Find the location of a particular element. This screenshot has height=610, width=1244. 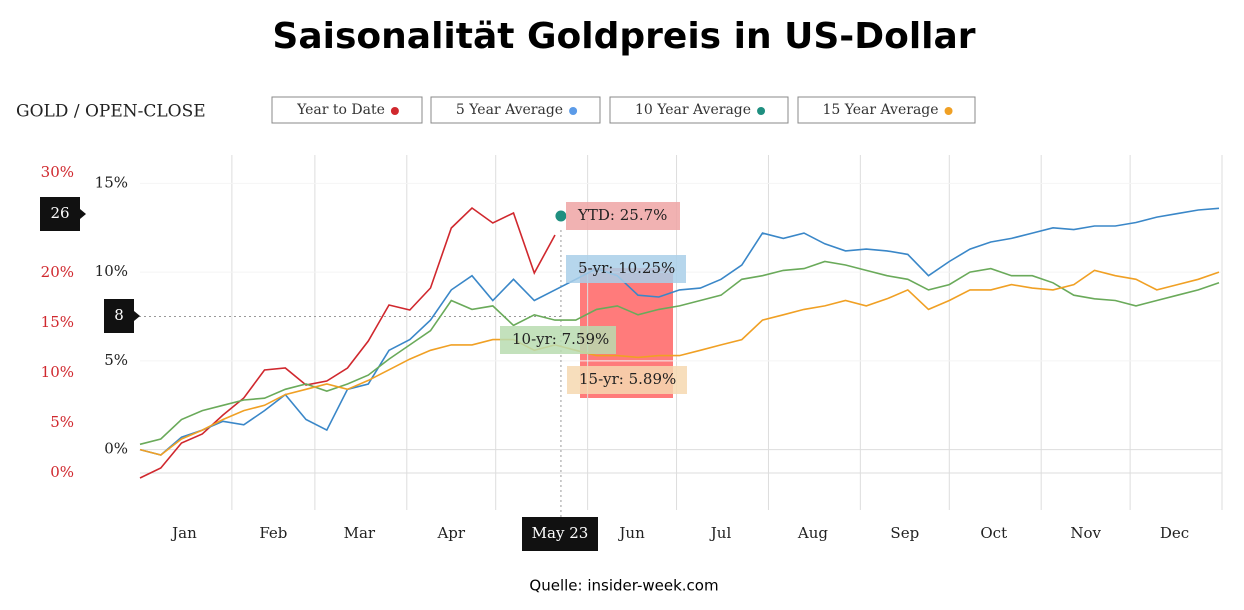

chart-title: Saisonalität Goldpreis in US-Dollar is located at coordinates (623, 36).